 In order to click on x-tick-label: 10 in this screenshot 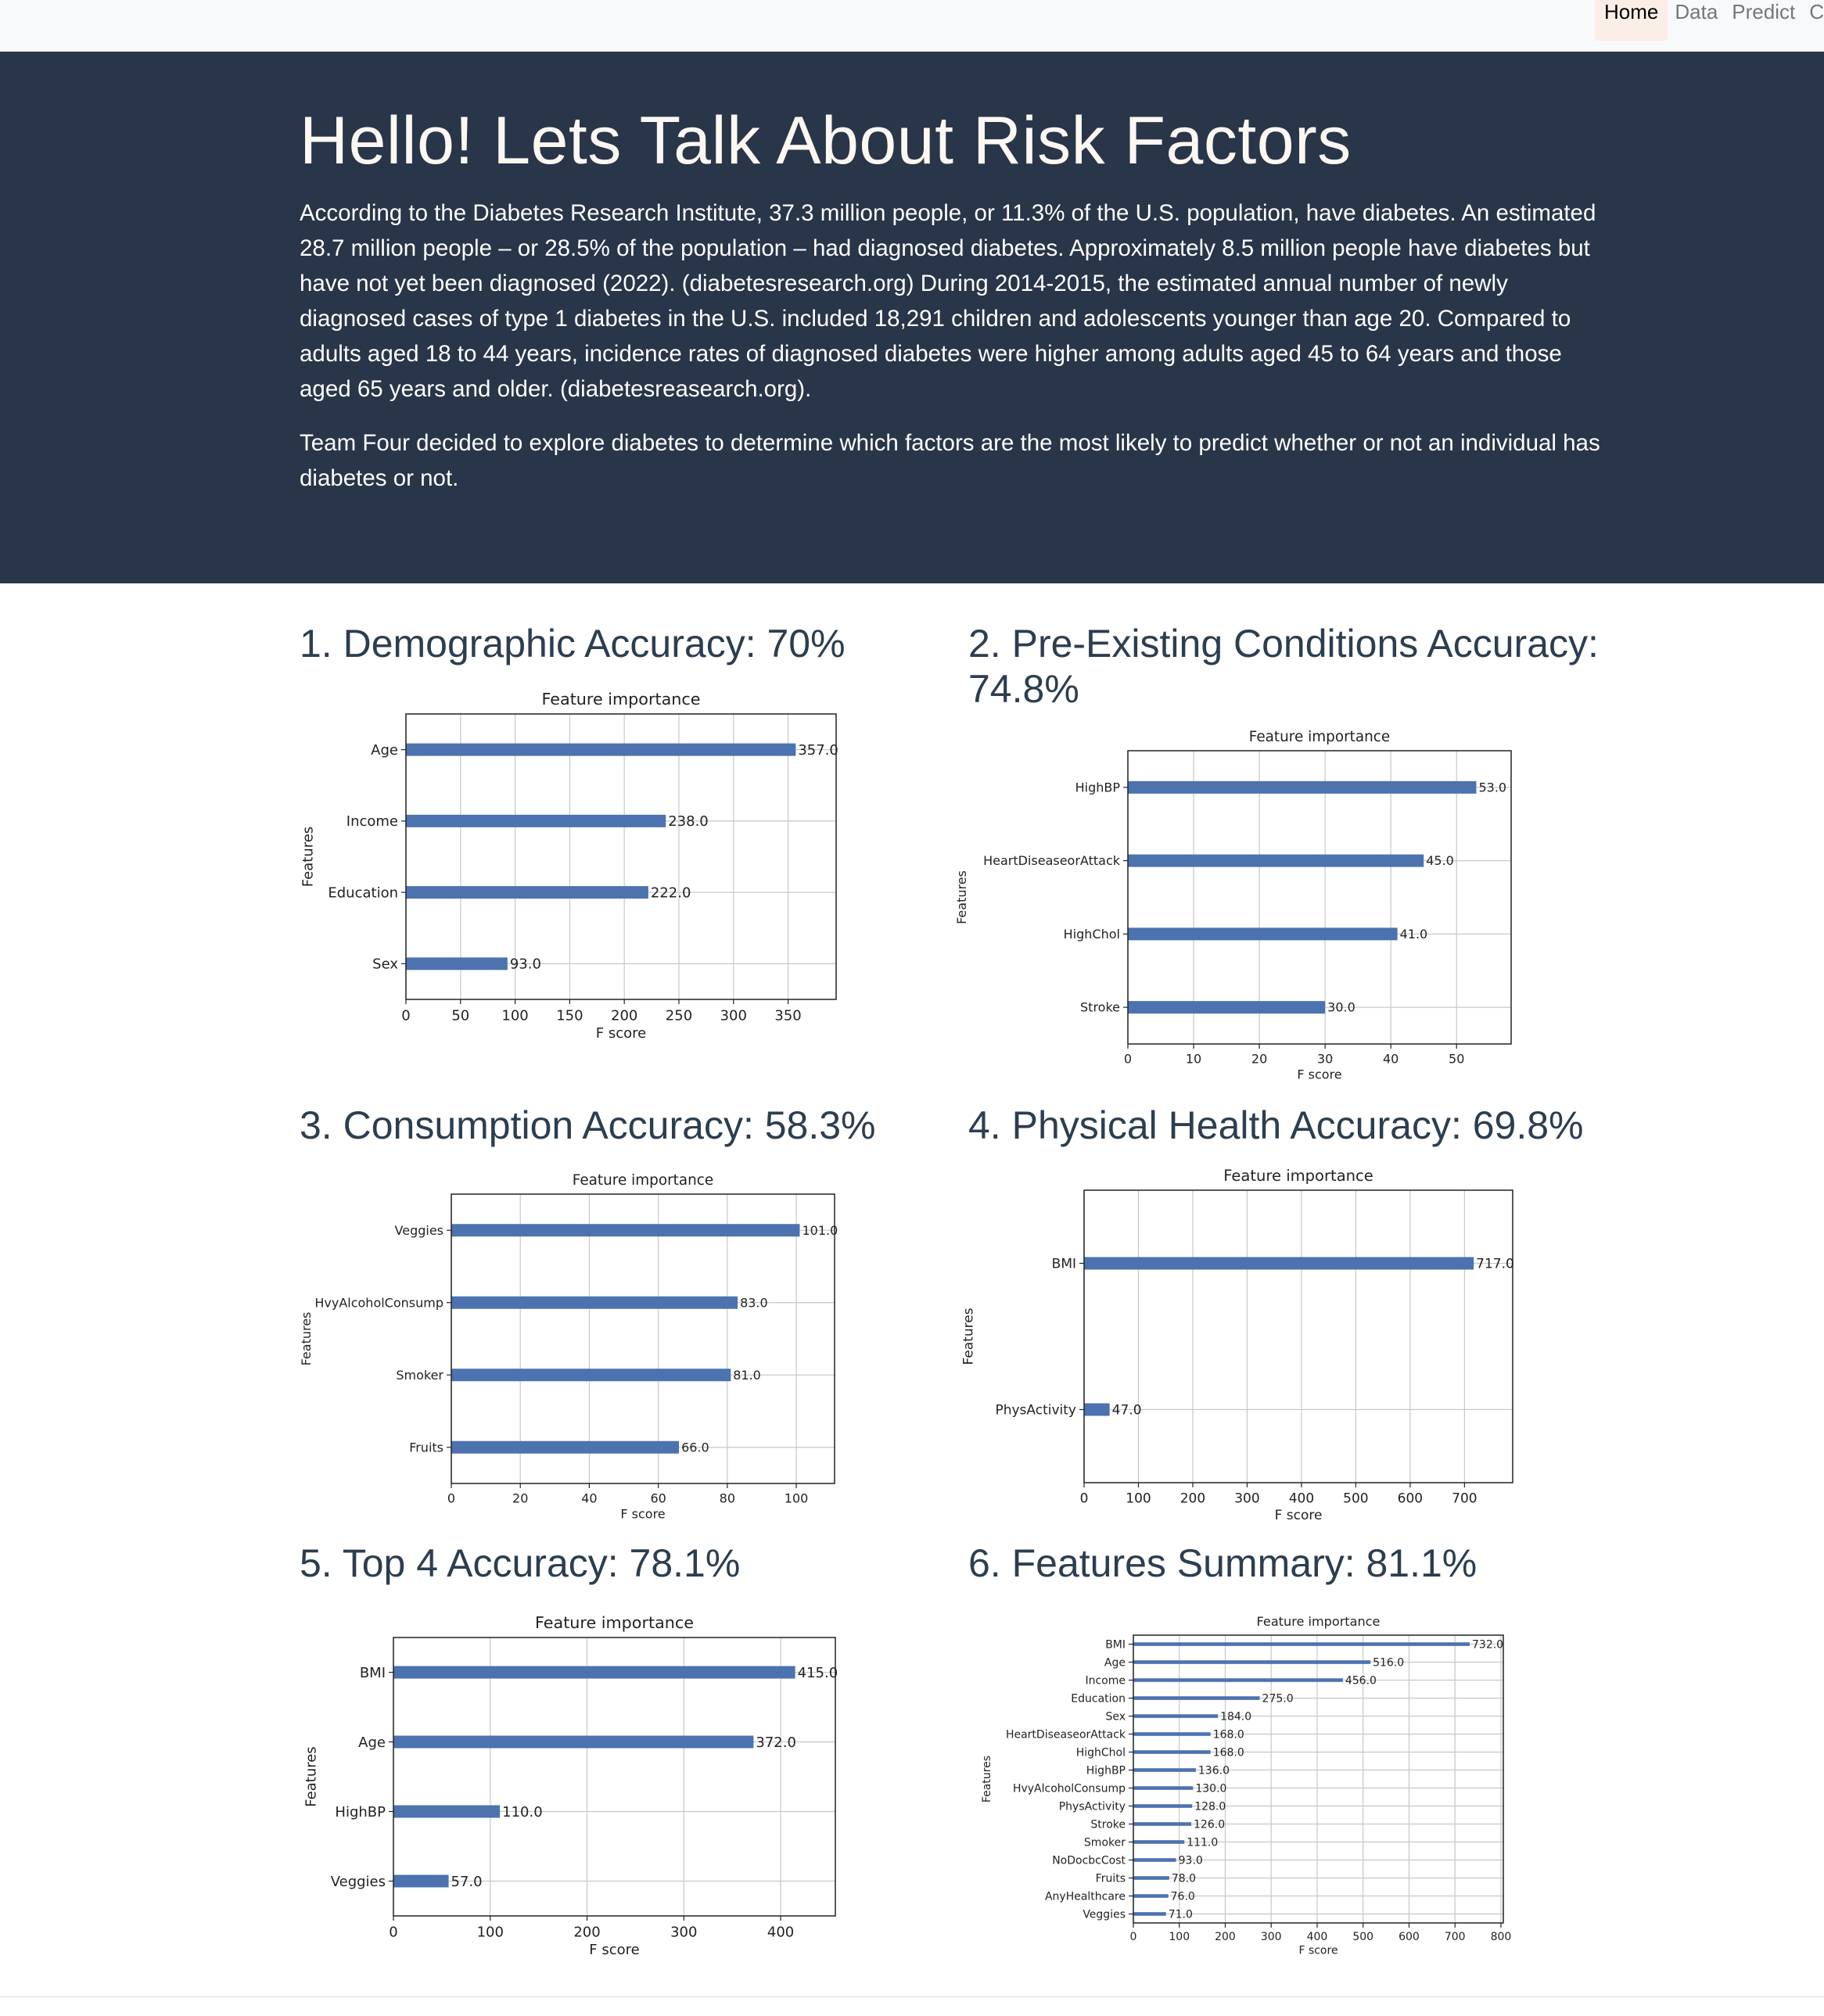, I will do `click(1193, 1058)`.